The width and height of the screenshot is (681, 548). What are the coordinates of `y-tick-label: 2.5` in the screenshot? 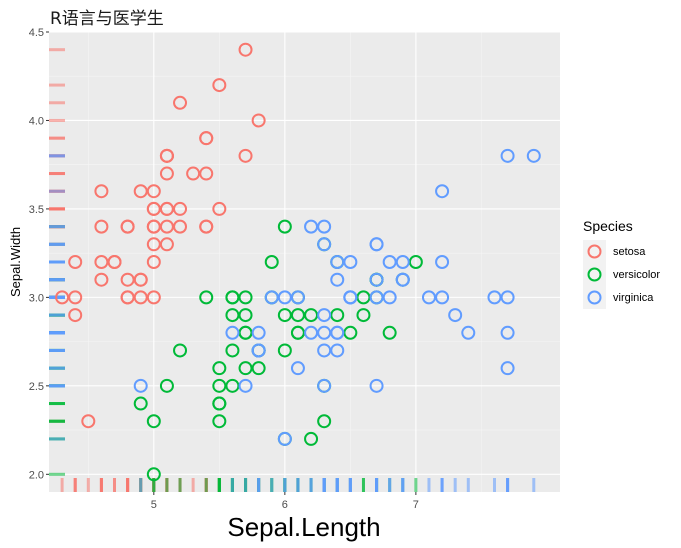 It's located at (36, 387).